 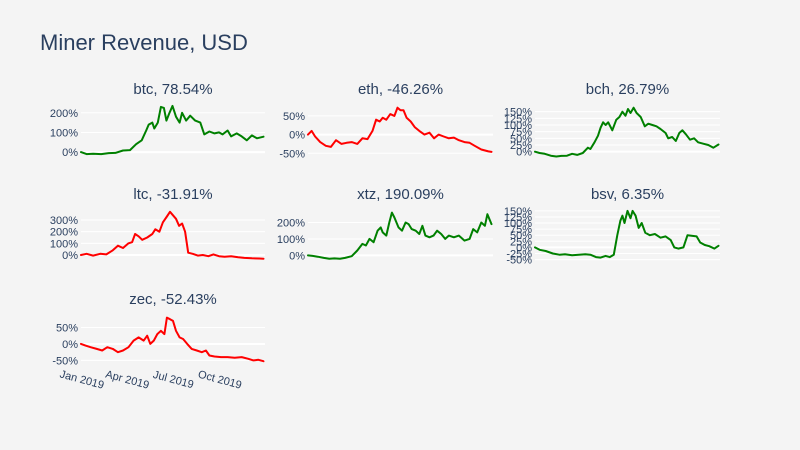 I want to click on panel-ltc: ltc, -31.91% 0%100%200%300%, so click(x=157, y=224).